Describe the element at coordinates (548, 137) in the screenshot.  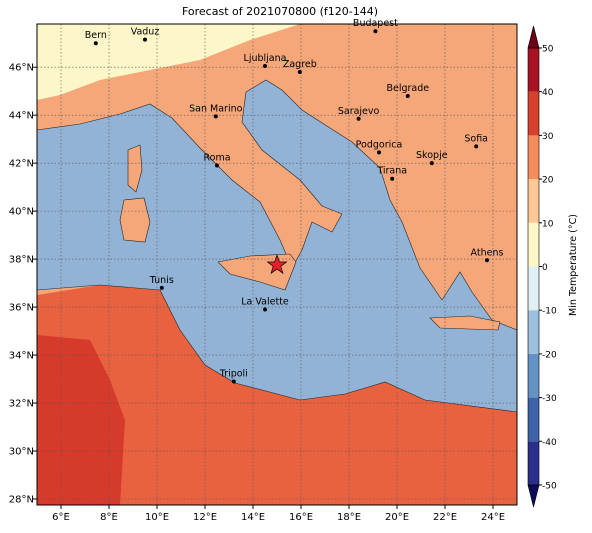
I see `colorbar-tick-label: 30` at that location.